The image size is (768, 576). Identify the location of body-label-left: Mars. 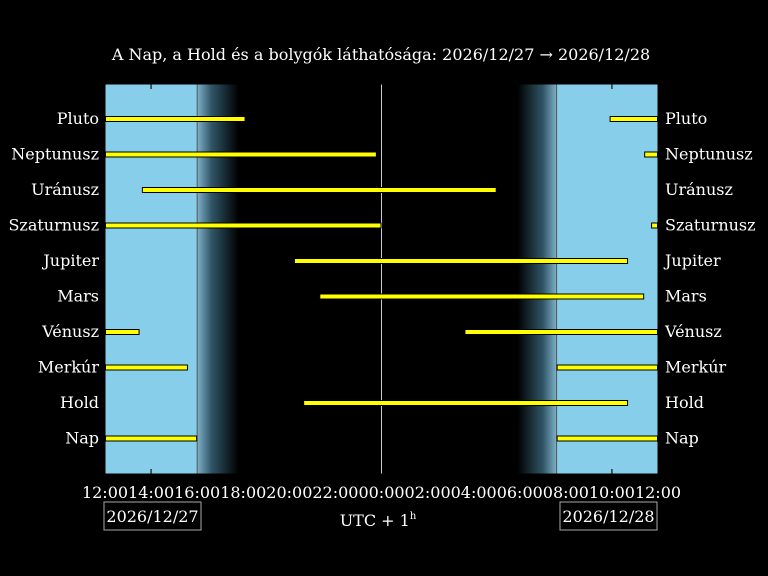
(78, 296).